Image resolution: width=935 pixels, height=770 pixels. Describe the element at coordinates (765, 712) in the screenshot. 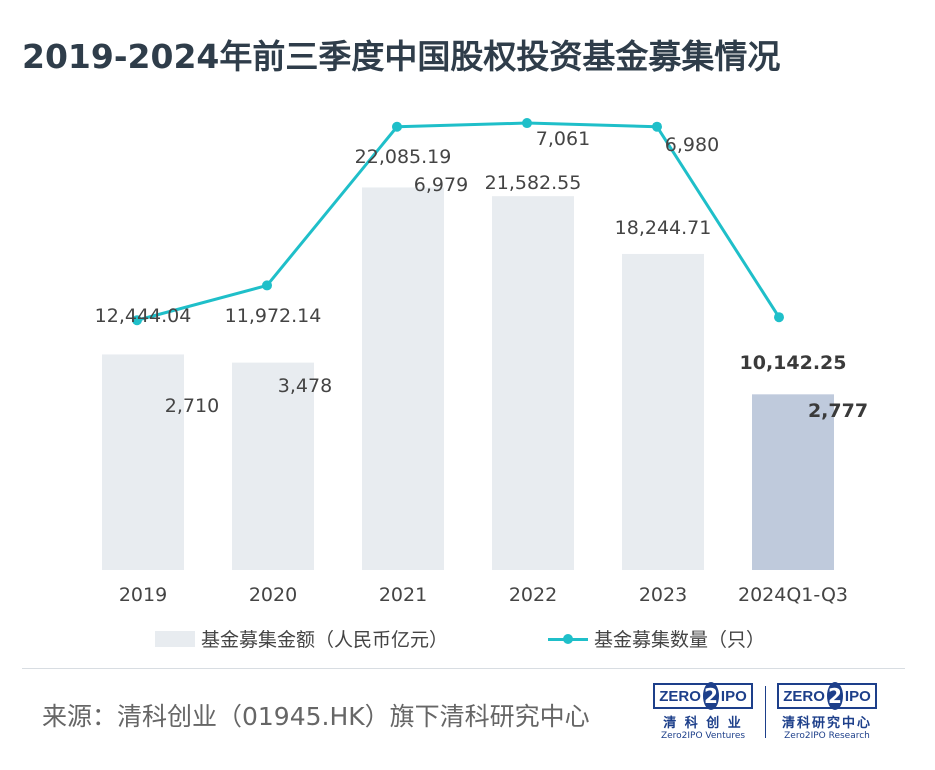

I see `logo-separator` at that location.